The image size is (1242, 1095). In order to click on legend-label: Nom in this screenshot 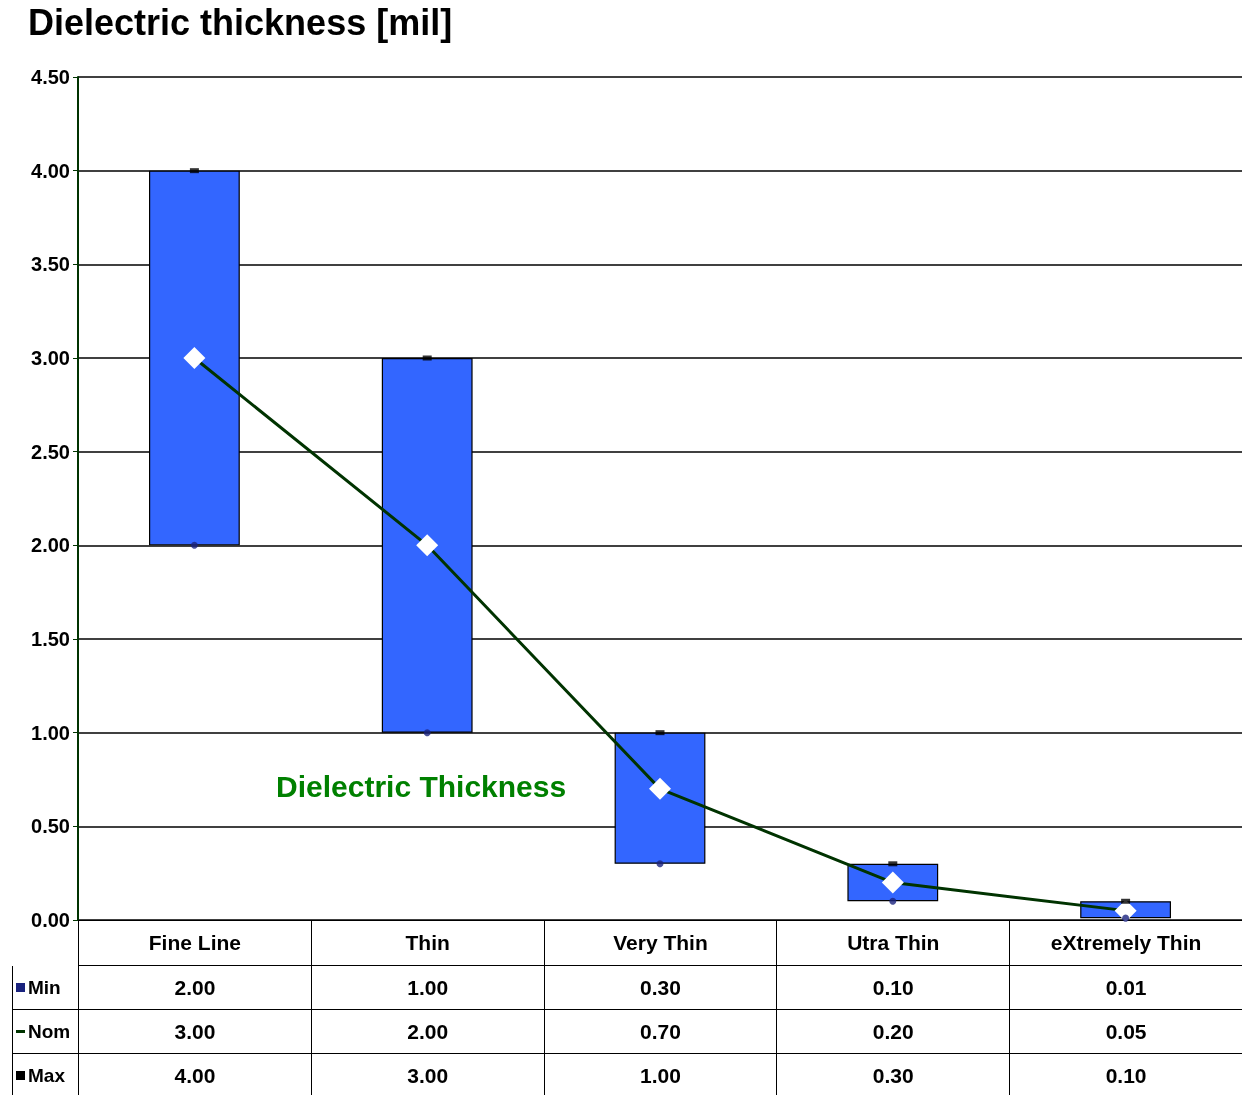, I will do `click(49, 1031)`.